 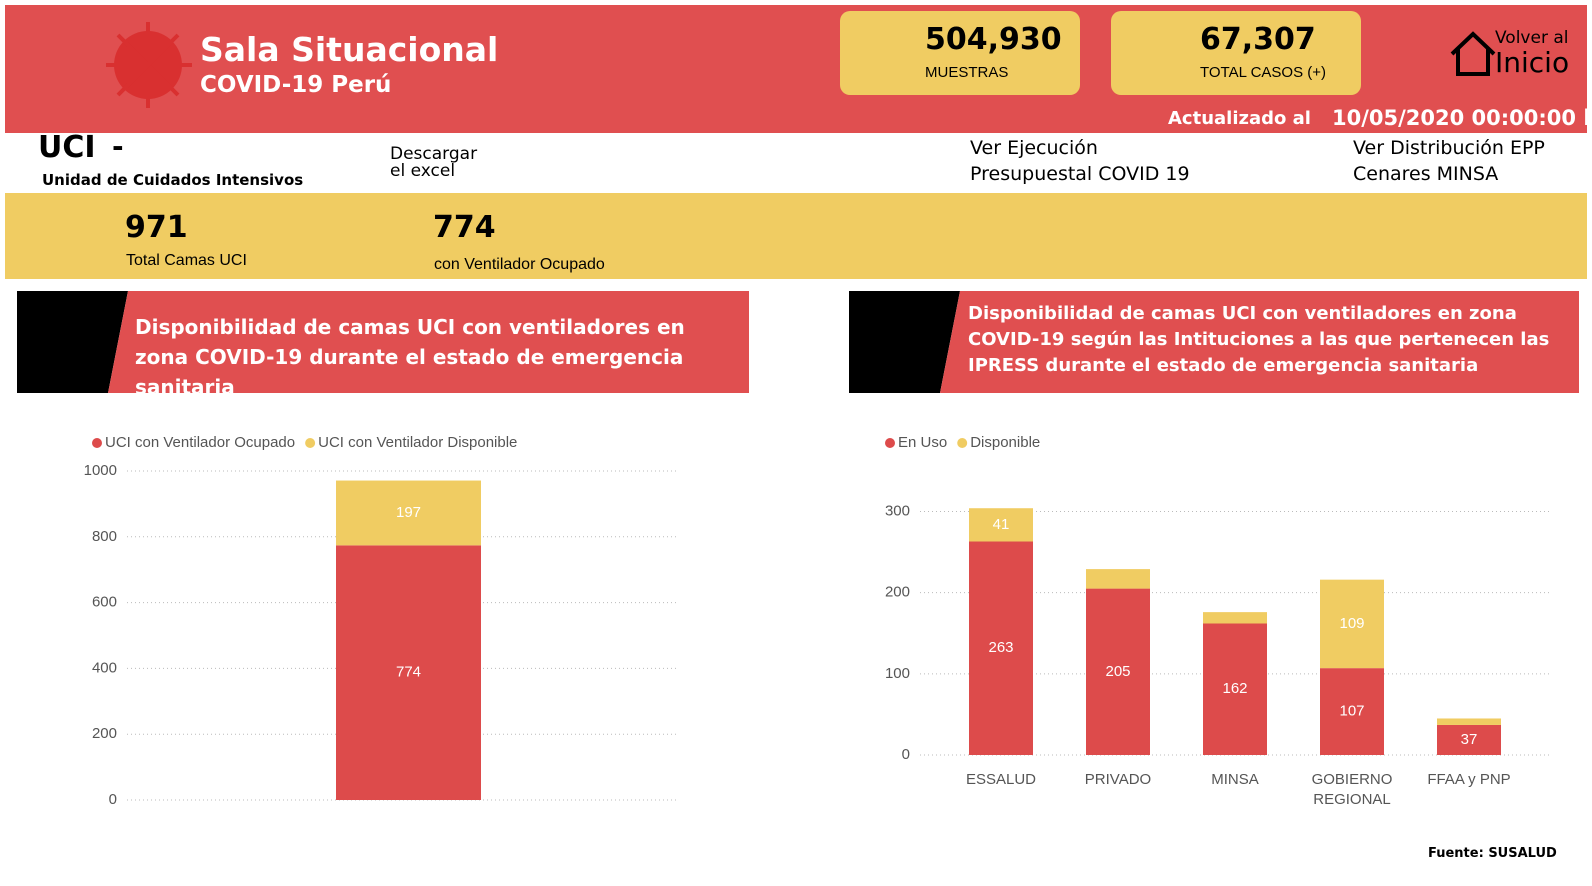 What do you see at coordinates (1532, 38) in the screenshot?
I see `back-line1: Volver al` at bounding box center [1532, 38].